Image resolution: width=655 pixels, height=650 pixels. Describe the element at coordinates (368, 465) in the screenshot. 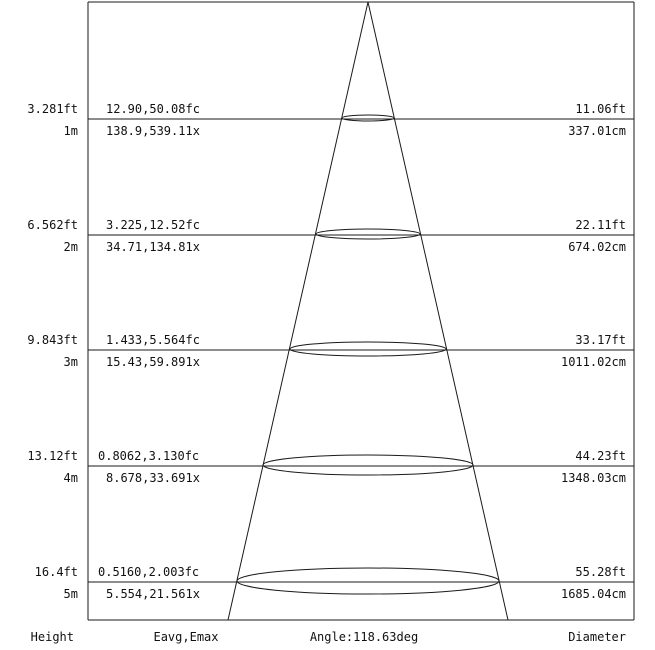

I see `level-4-beam-ellipse` at that location.